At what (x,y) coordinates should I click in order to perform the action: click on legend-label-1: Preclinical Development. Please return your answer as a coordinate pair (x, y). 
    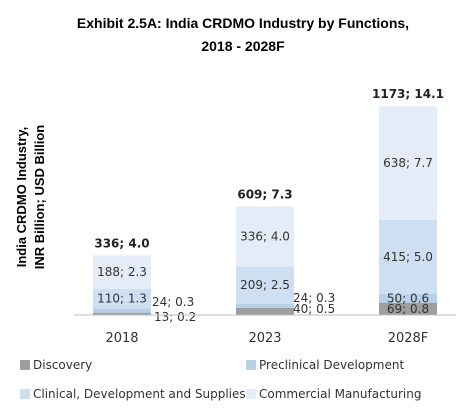
    Looking at the image, I should click on (331, 365).